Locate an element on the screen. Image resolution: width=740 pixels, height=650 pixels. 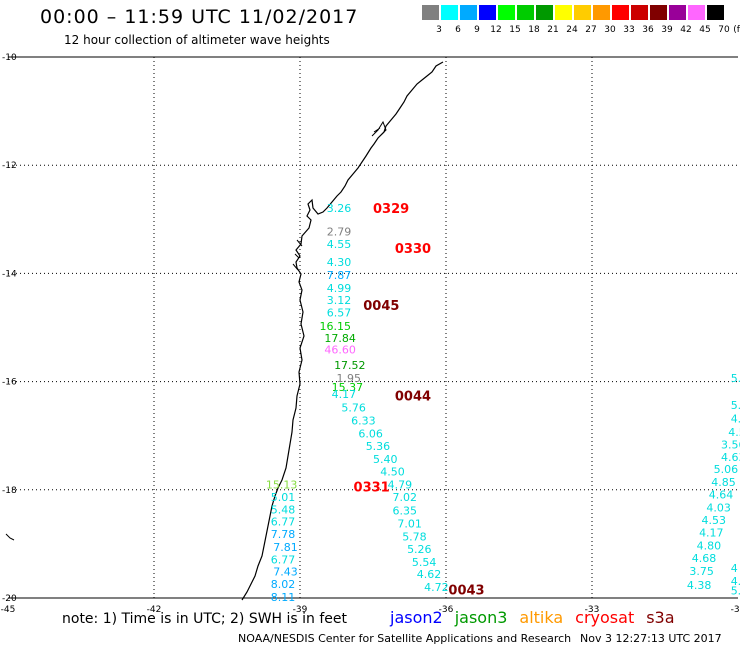
map-title: 00:00 – 11:59 UTC 11/02/2017 is located at coordinates (199, 17).